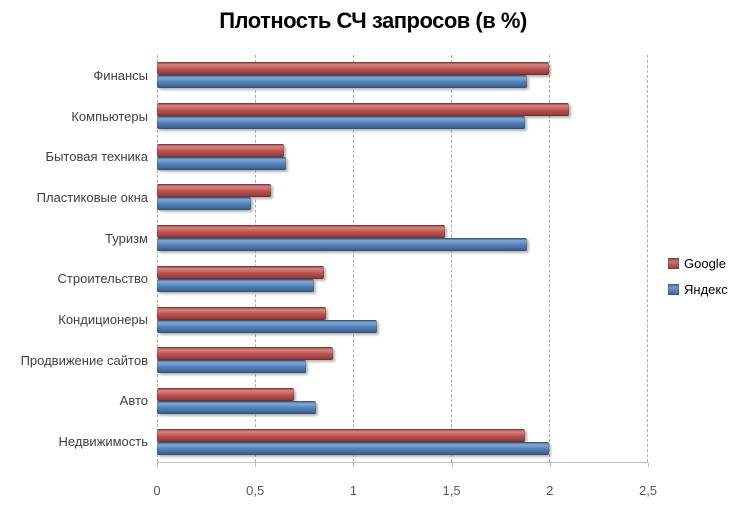  Describe the element at coordinates (550, 490) in the screenshot. I see `x-axis-tick-label: 2` at that location.